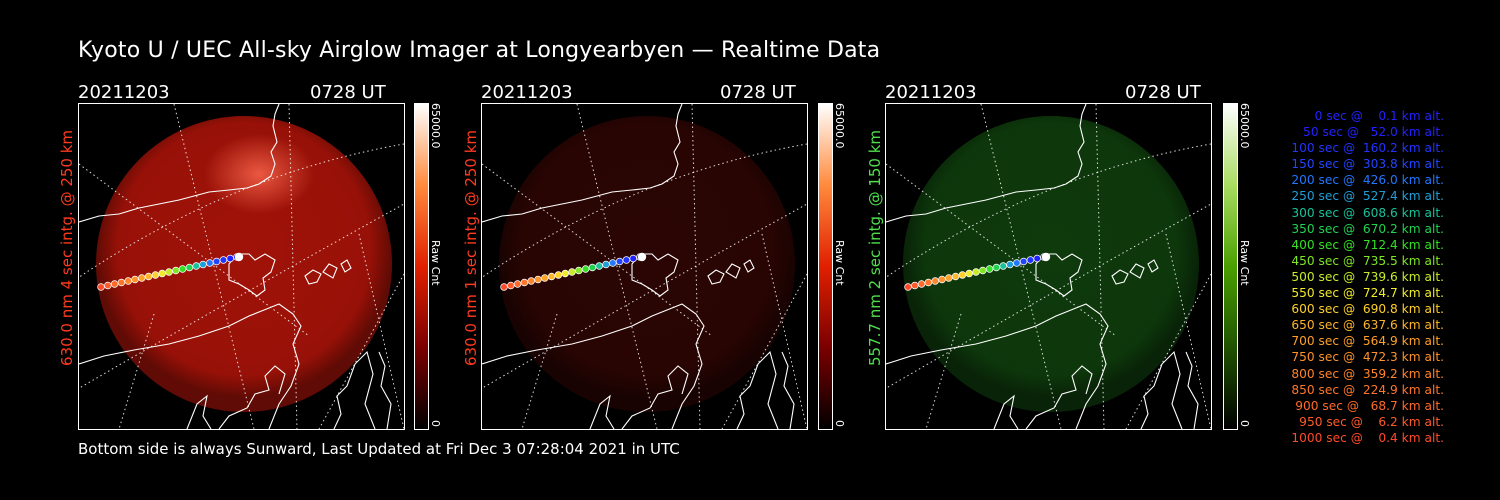 This screenshot has height=500, width=1500. What do you see at coordinates (1365, 164) in the screenshot?
I see `legend-entry: 150 sec @ 303.8 km alt.` at bounding box center [1365, 164].